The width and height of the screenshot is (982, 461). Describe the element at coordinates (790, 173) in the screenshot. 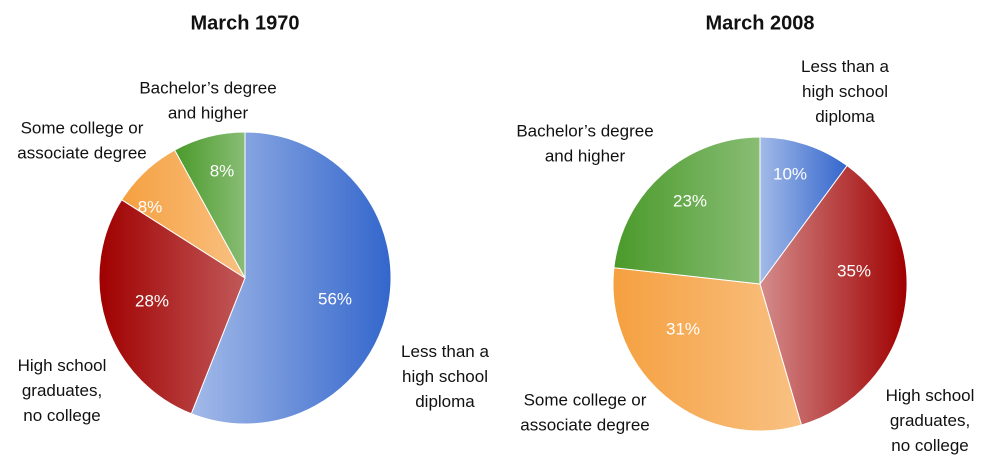

I see `slice-value-label: 10%` at that location.